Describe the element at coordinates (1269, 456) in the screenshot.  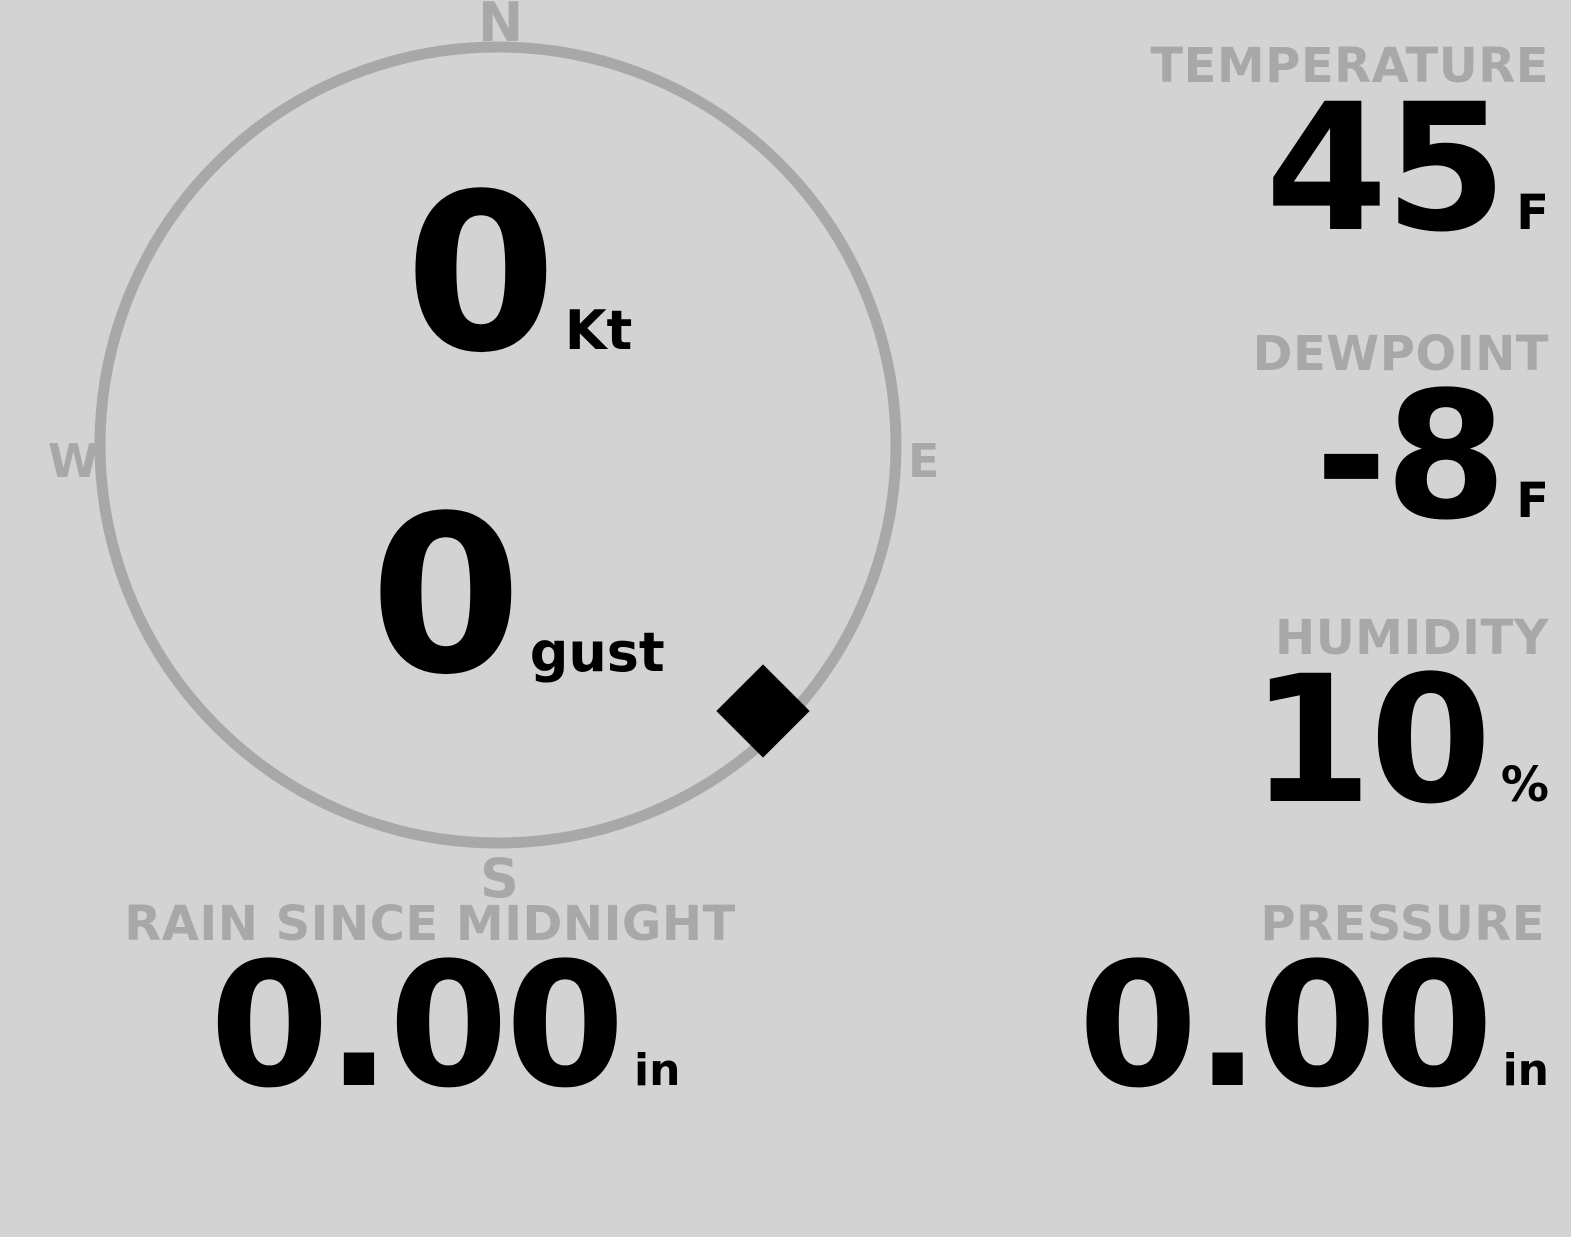
I see `dewpoint-value-row: -8 F` at that location.